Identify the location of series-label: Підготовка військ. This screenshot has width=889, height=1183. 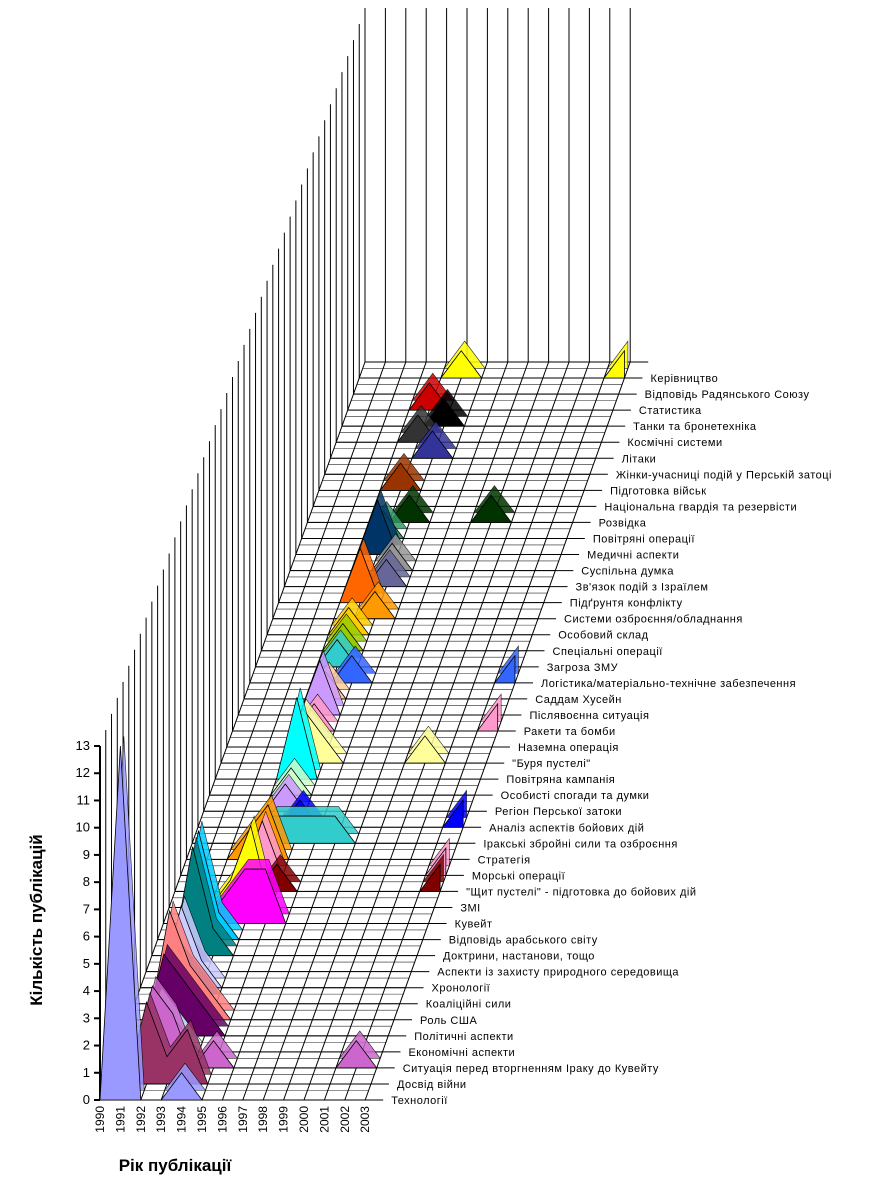
(658, 491).